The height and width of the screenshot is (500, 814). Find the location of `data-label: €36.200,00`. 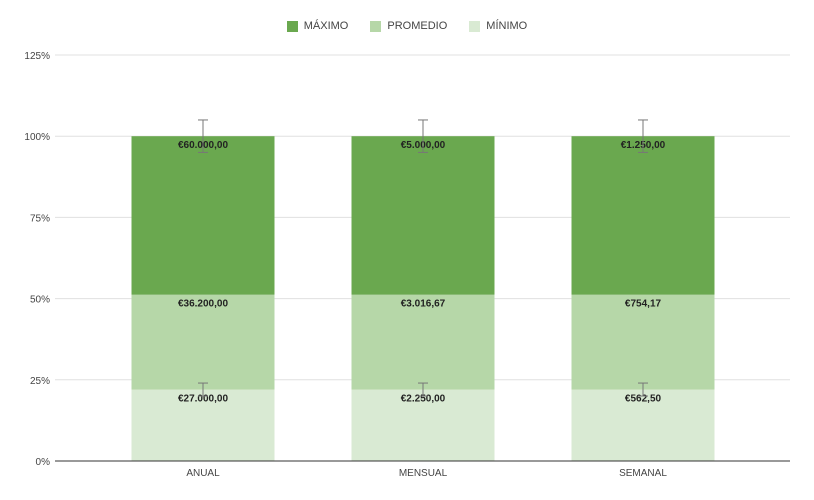

data-label: €36.200,00 is located at coordinates (203, 304).